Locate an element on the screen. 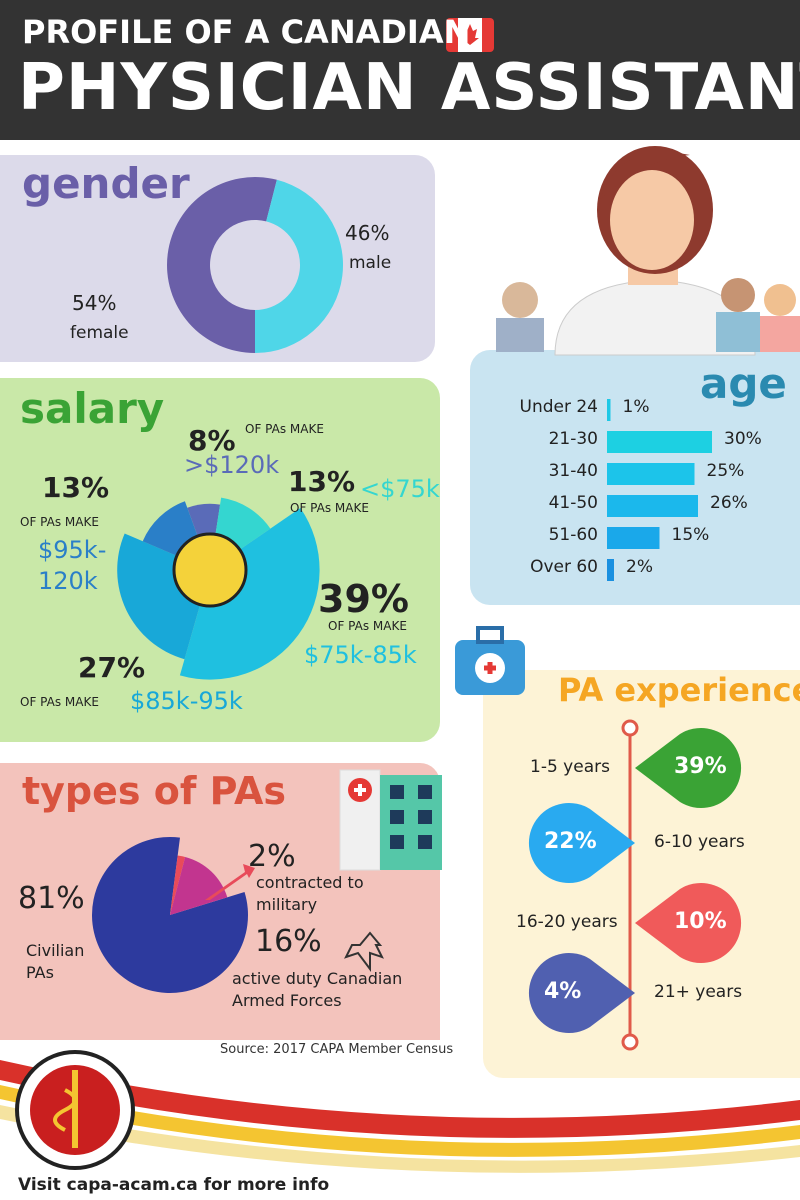  value-label: 81% is located at coordinates (51, 898).